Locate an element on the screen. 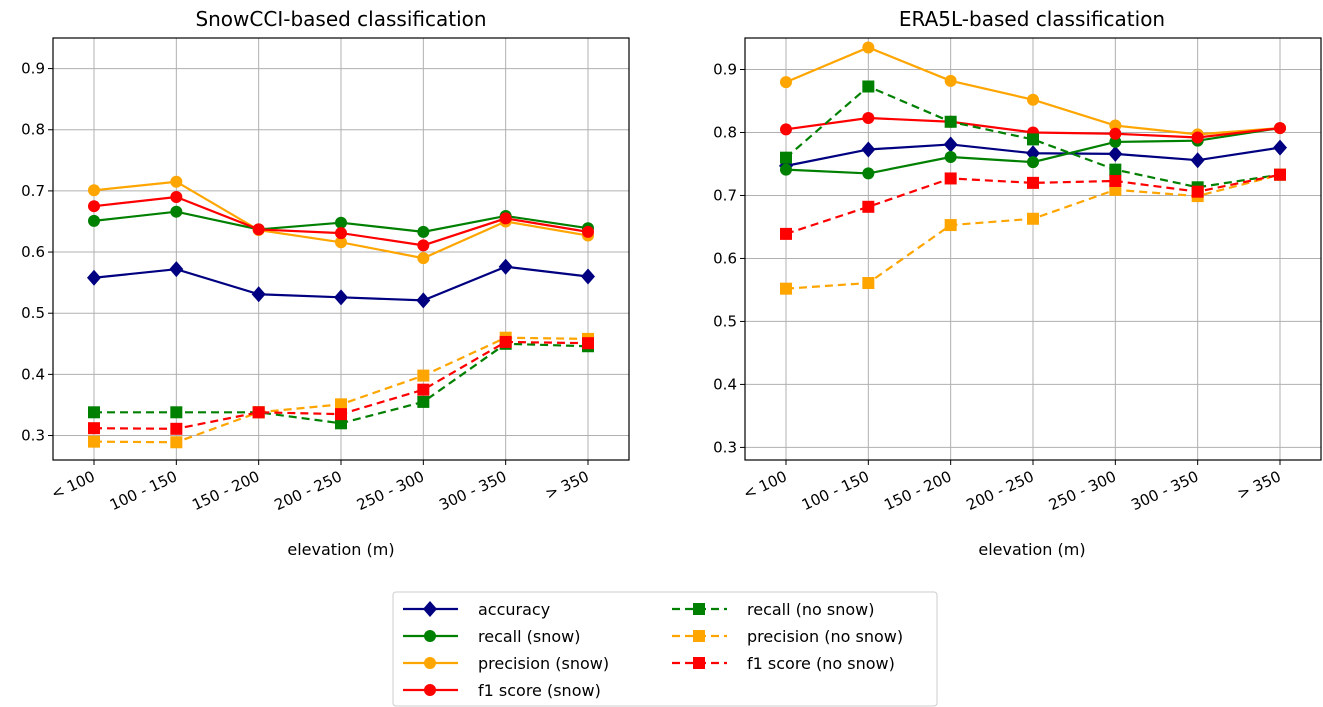  legend-marker-recall_snow is located at coordinates (430, 636).